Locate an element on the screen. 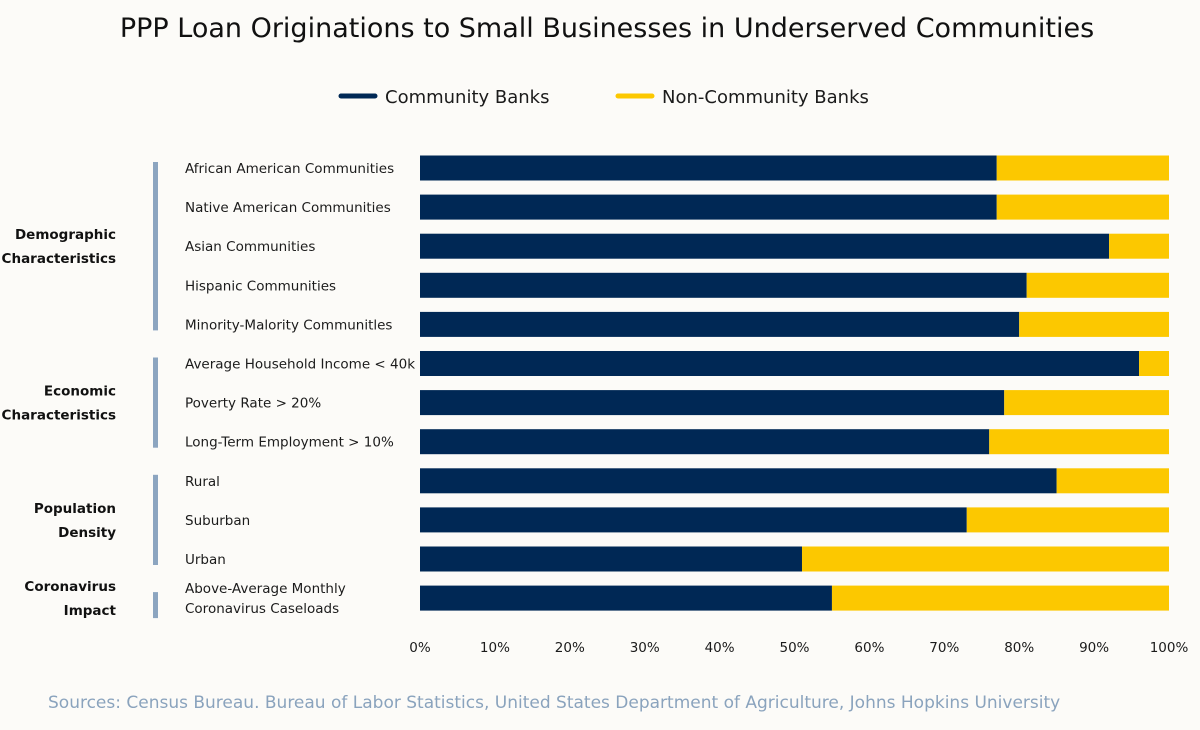 The image size is (1200, 730). x-tick-label-5: 50% is located at coordinates (794, 648).